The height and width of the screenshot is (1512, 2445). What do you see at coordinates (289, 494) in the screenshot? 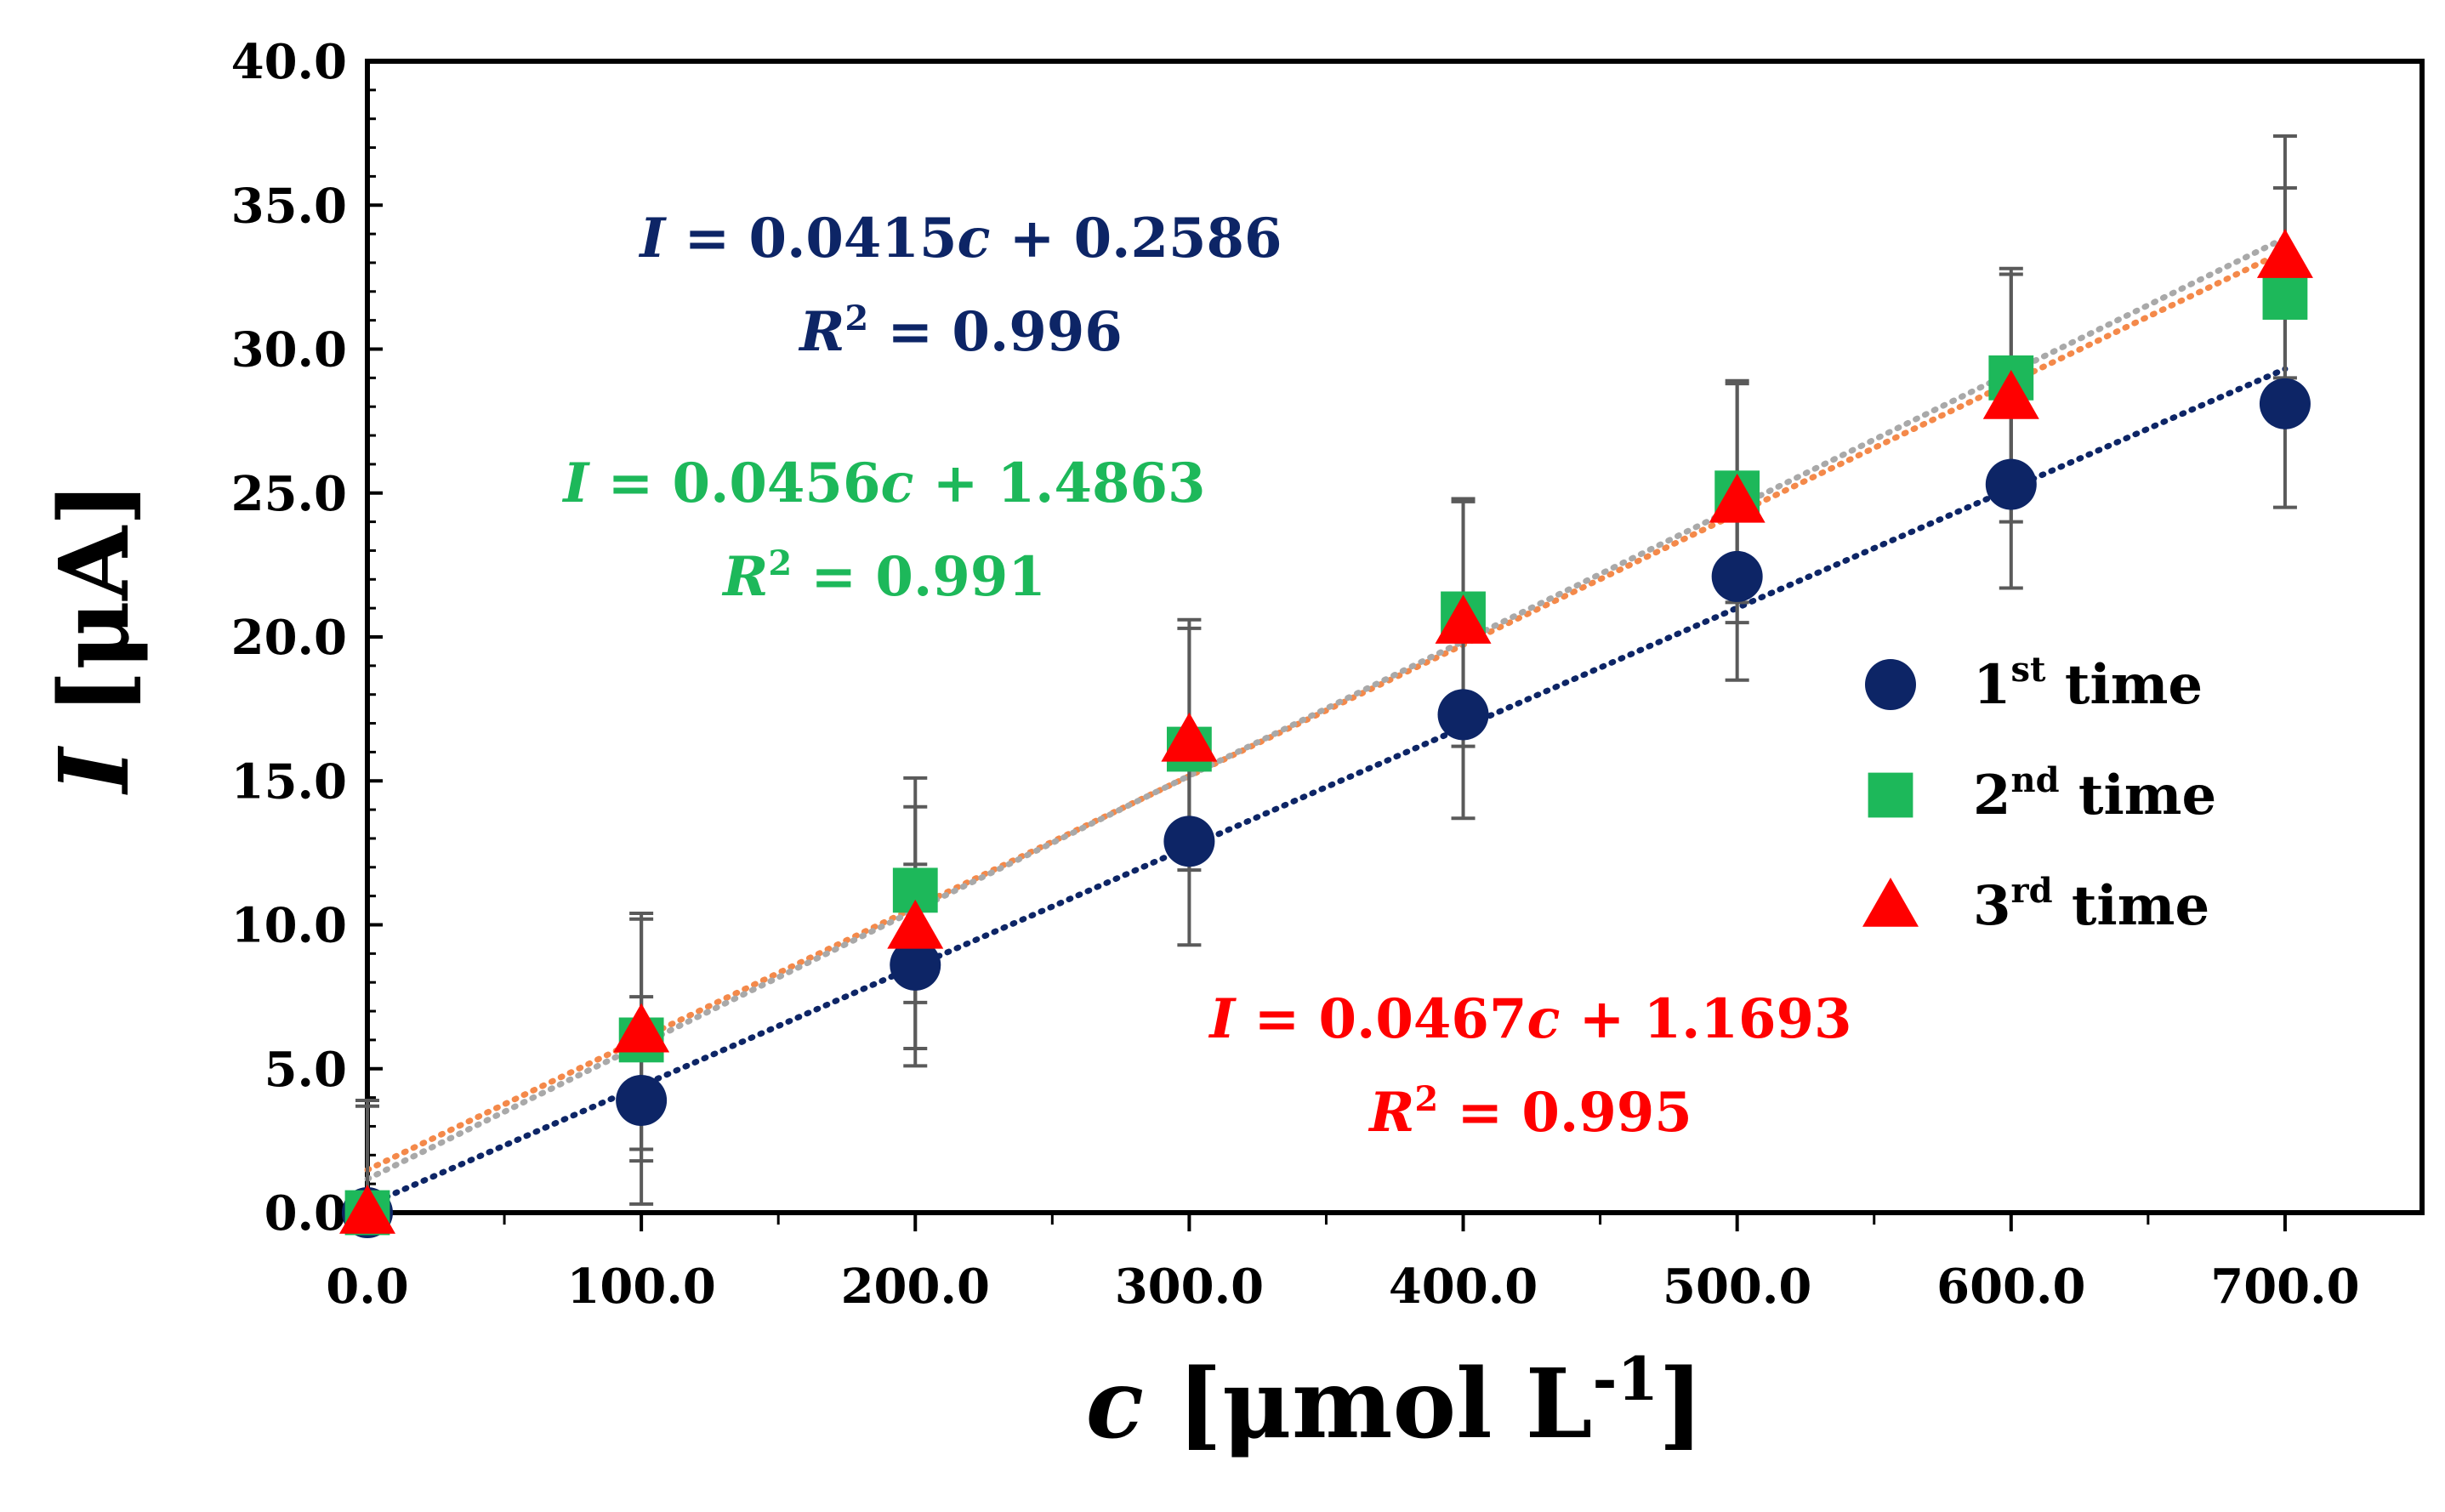
I see `y-tick-label: 25.0` at bounding box center [289, 494].